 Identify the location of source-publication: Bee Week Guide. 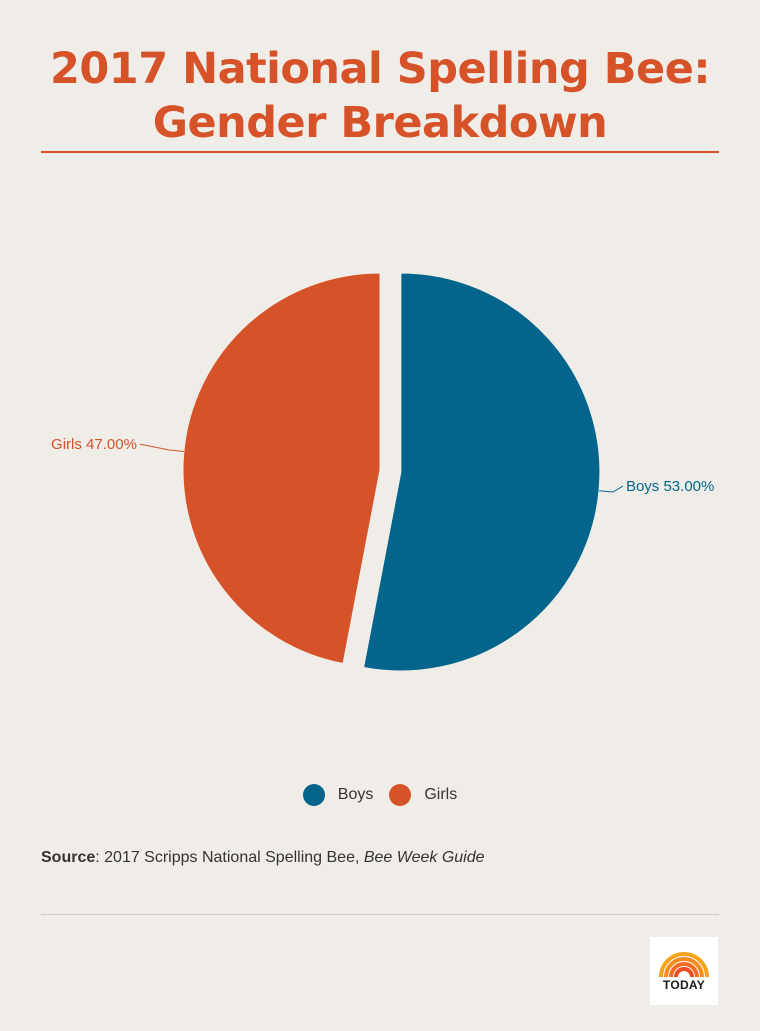
(424, 857).